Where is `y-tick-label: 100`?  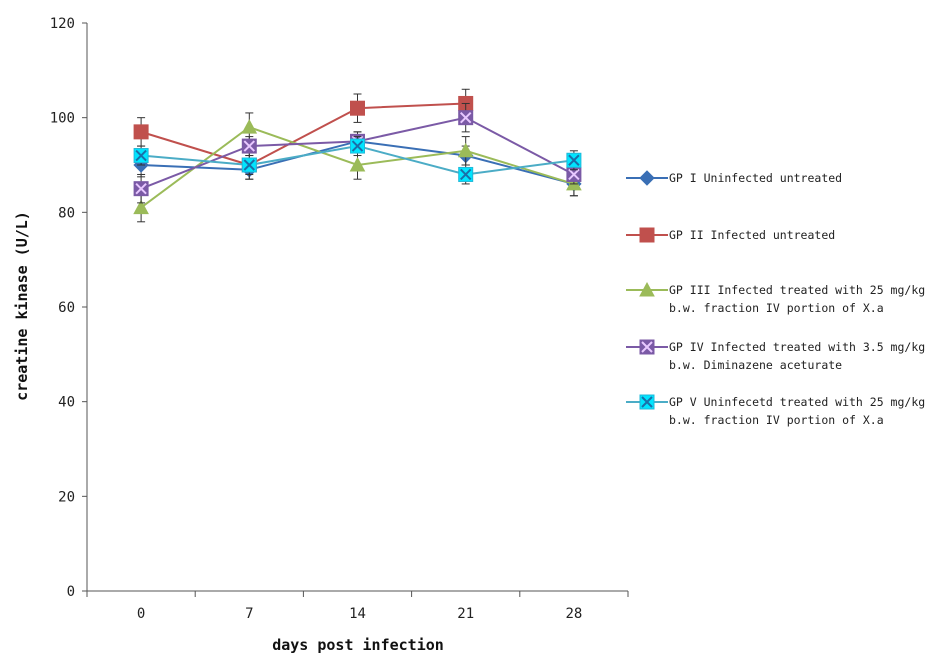 y-tick-label: 100 is located at coordinates (62, 119).